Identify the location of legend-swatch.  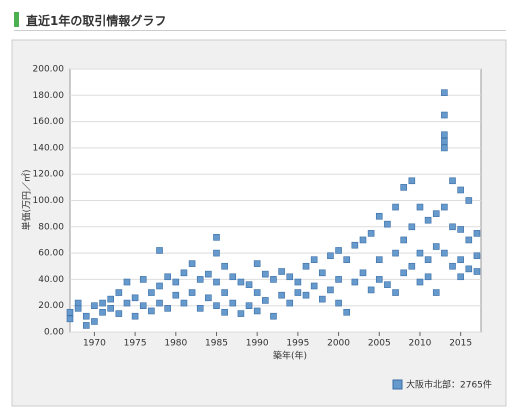
(397, 384).